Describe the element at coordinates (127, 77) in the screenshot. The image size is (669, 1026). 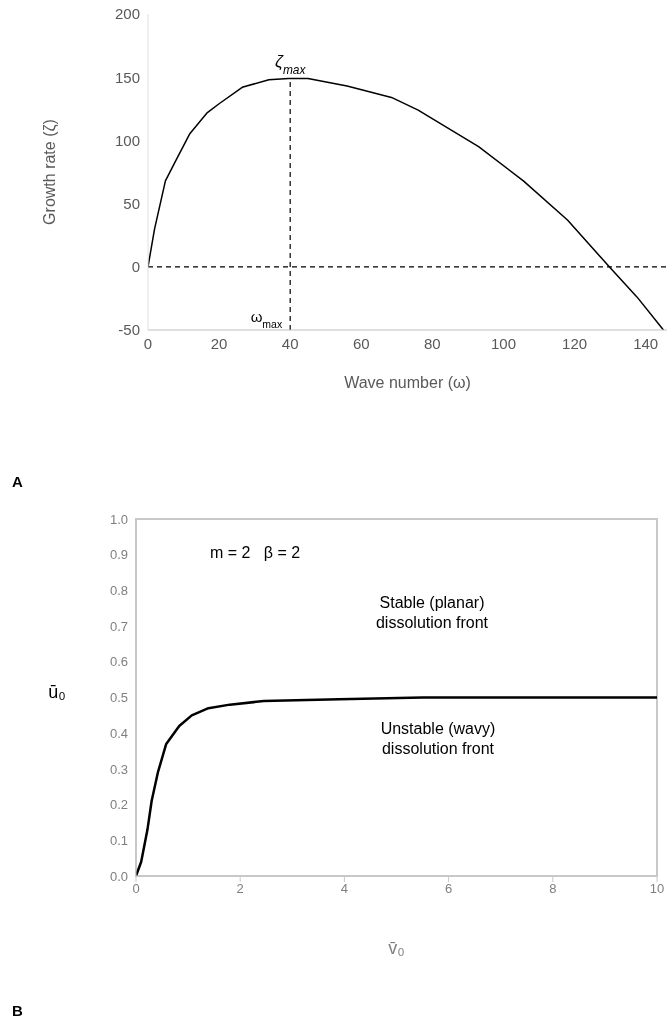
I see `y-tick-label: 150` at that location.